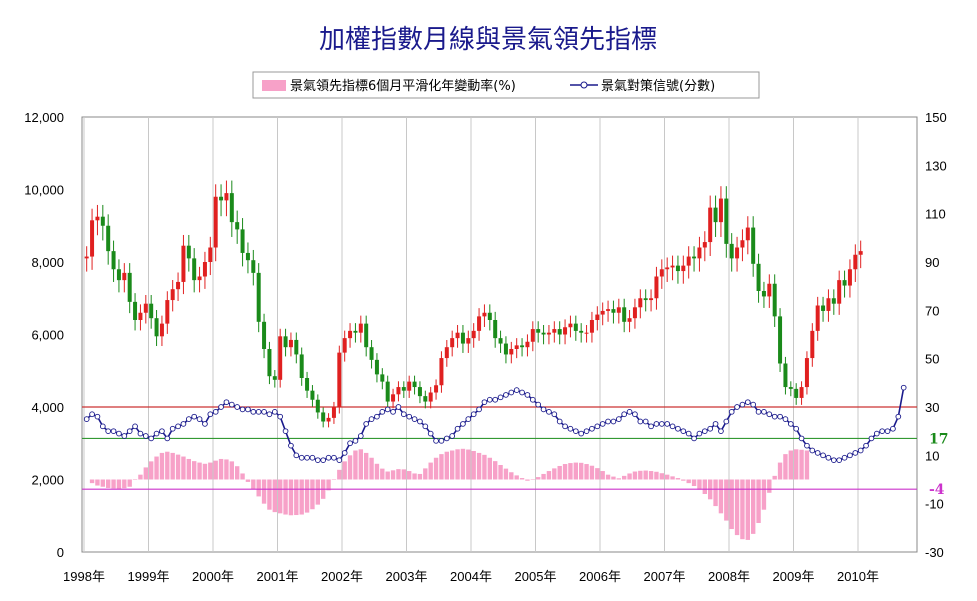 The height and width of the screenshot is (601, 977). I want to click on right-tick-label: 90, so click(932, 262).